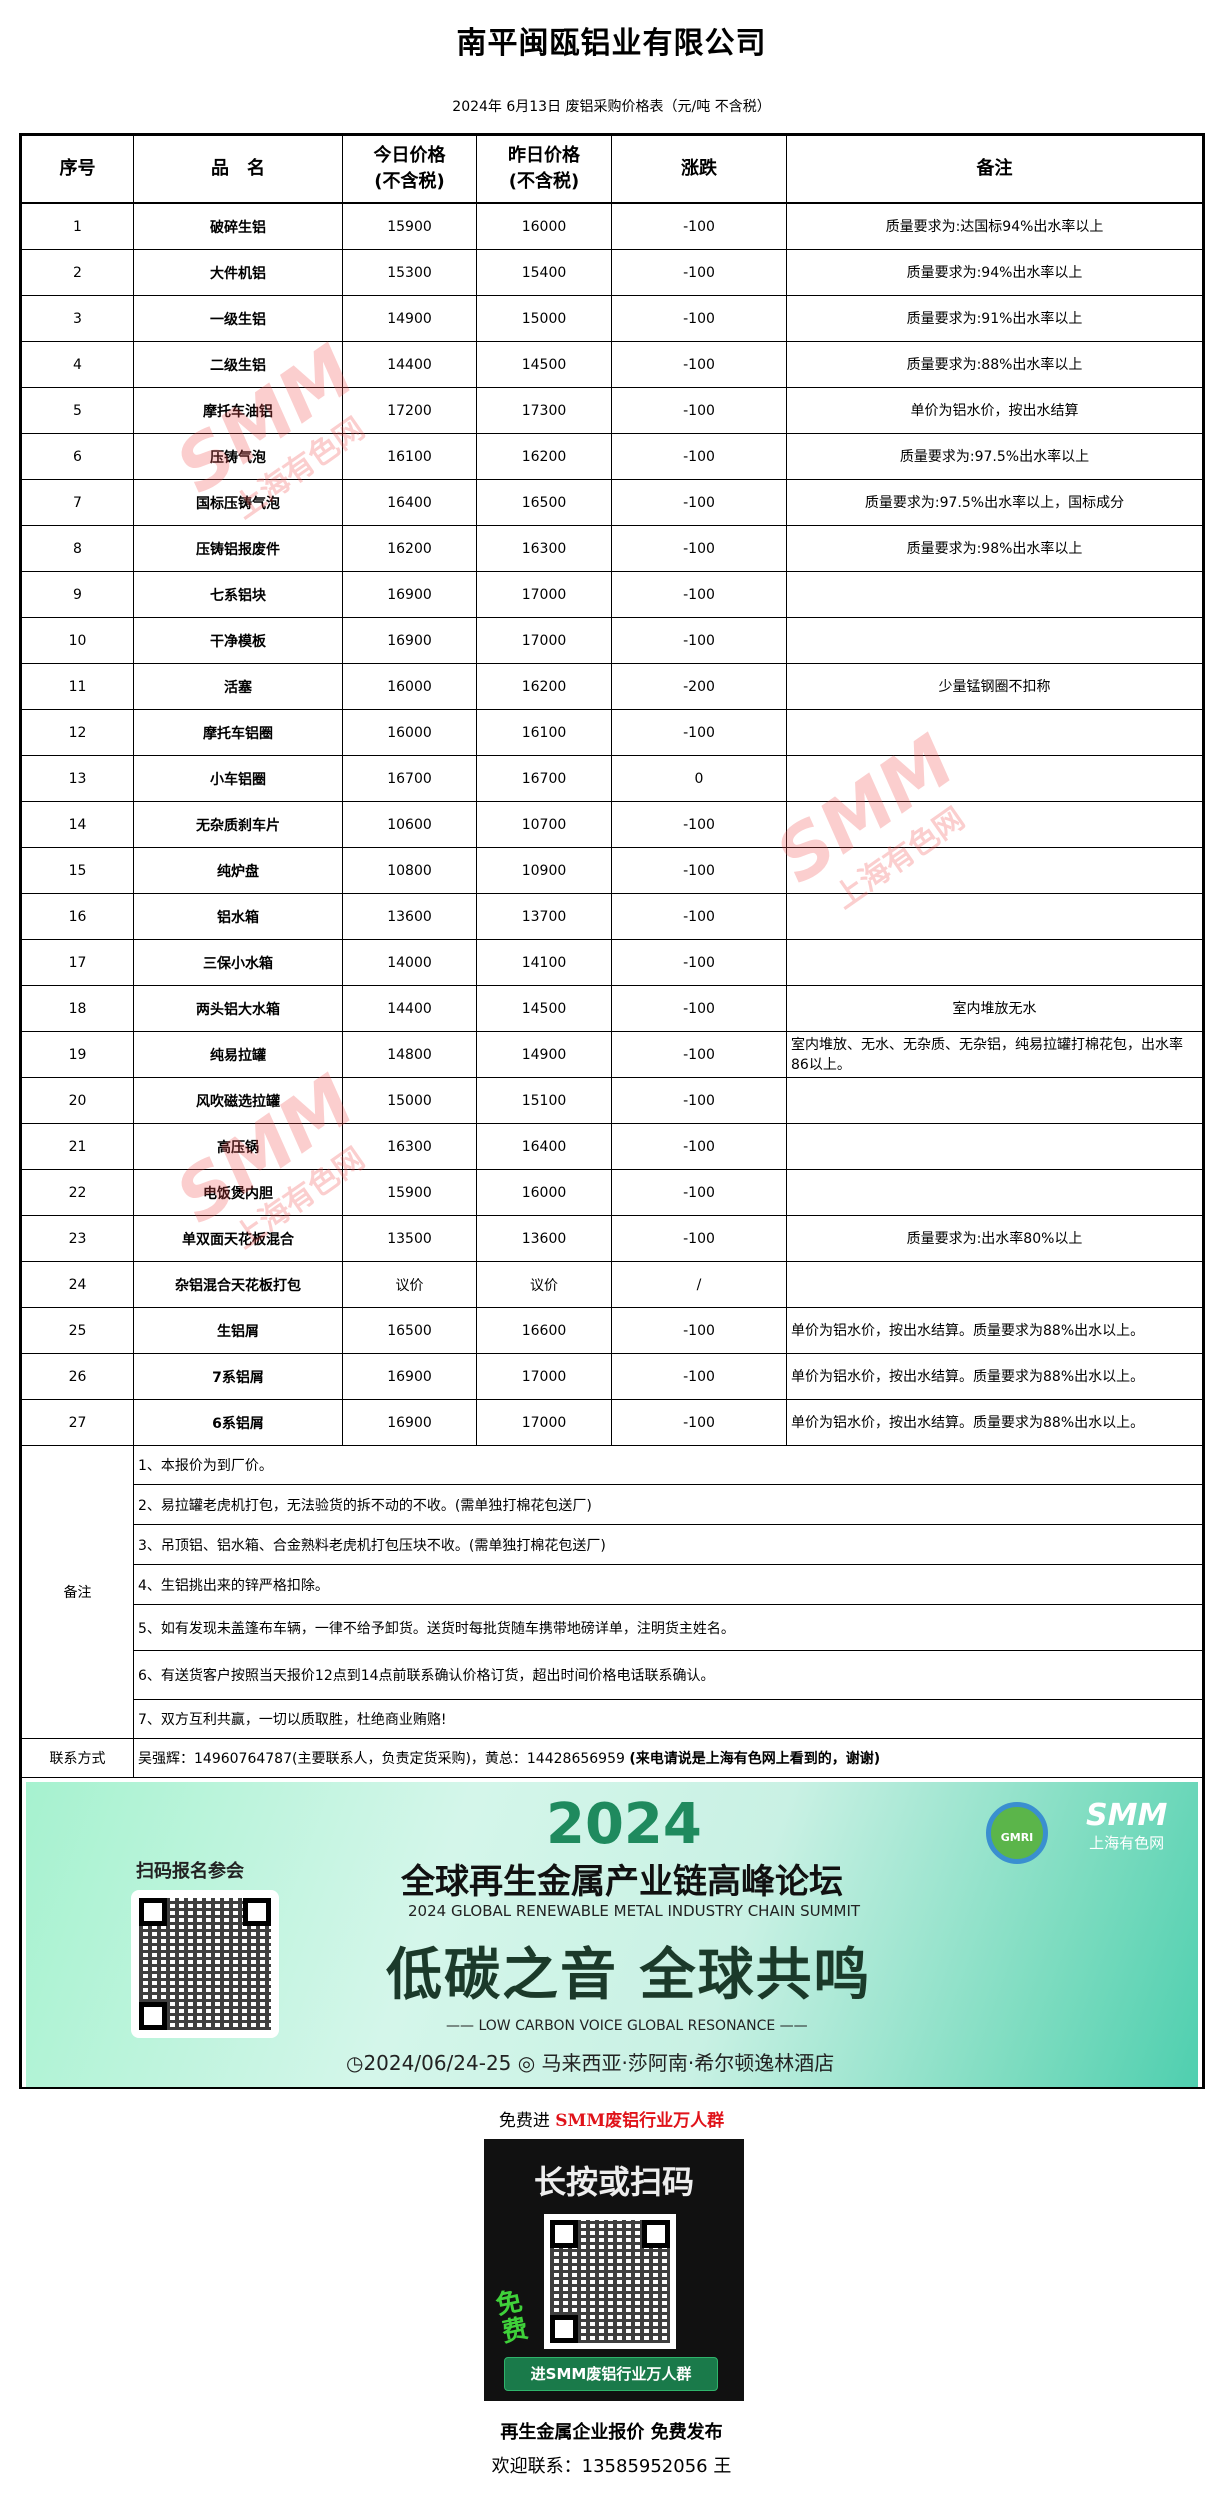  What do you see at coordinates (610, 2281) in the screenshot?
I see `group-qr-code` at bounding box center [610, 2281].